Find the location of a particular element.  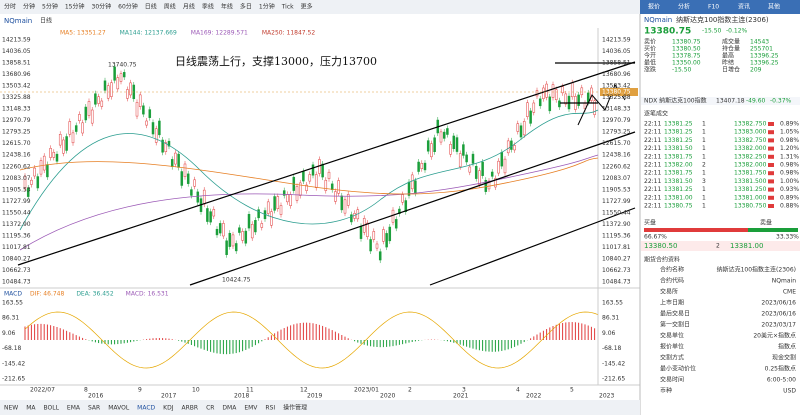

trade-price: 13381.25 is located at coordinates (678, 189).